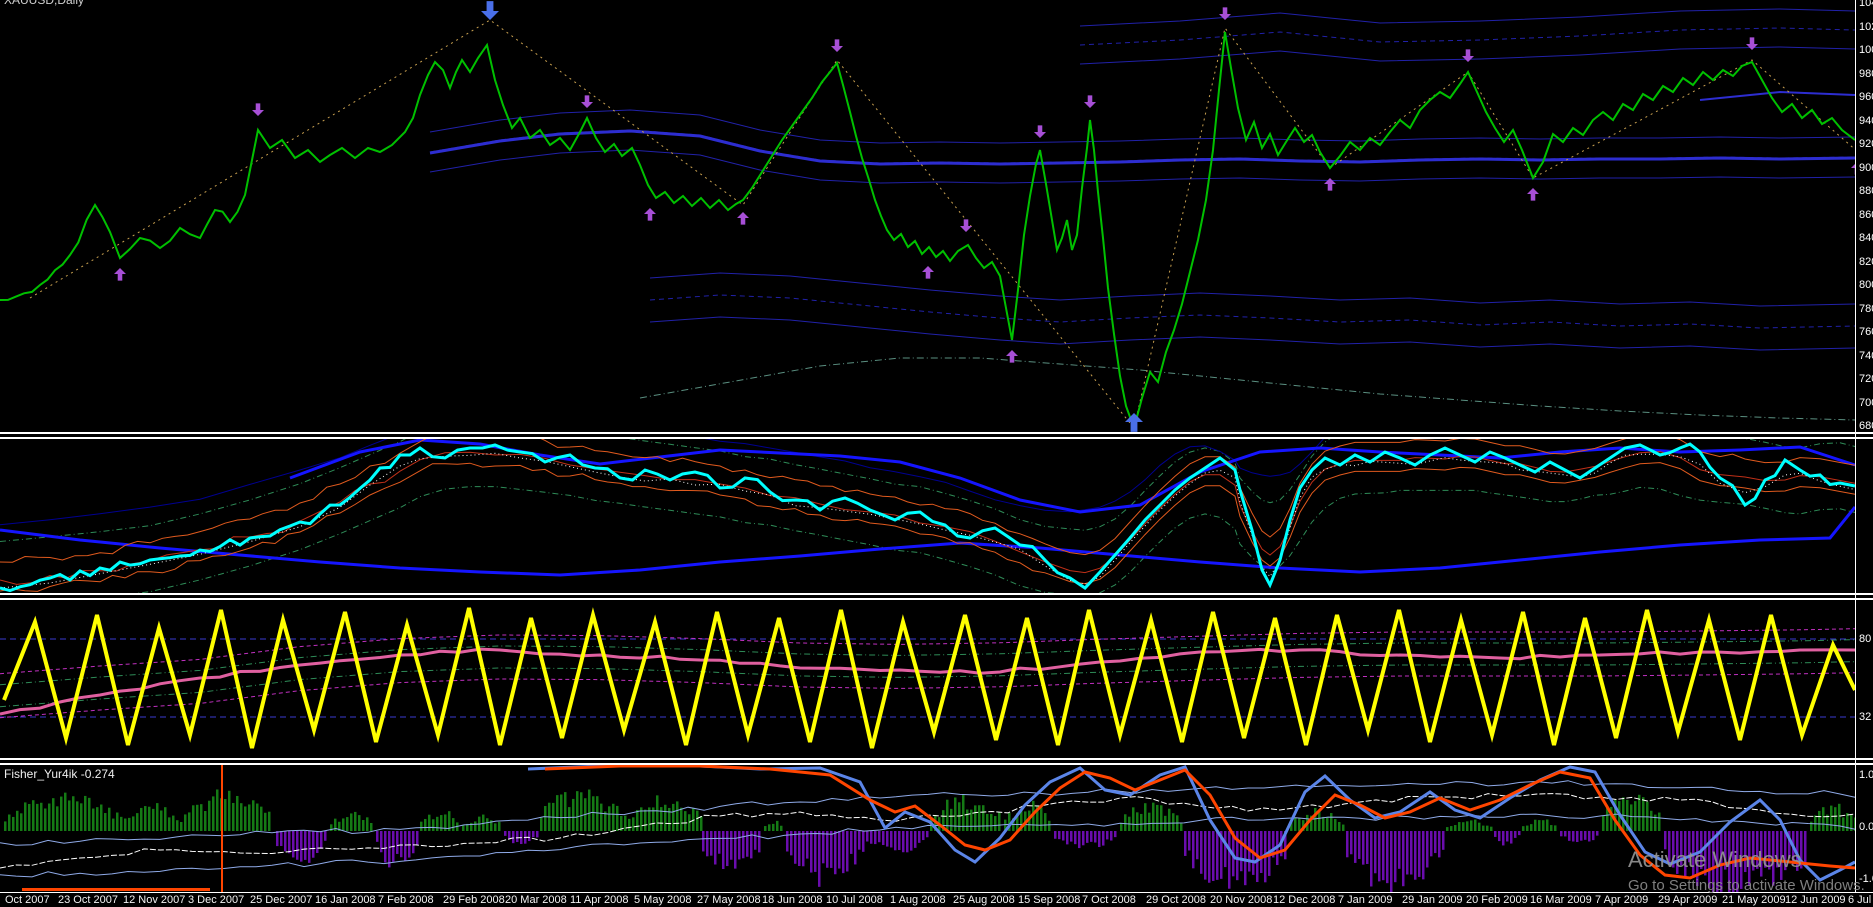  Describe the element at coordinates (928, 831) in the screenshot. I see `fisher-panel` at that location.